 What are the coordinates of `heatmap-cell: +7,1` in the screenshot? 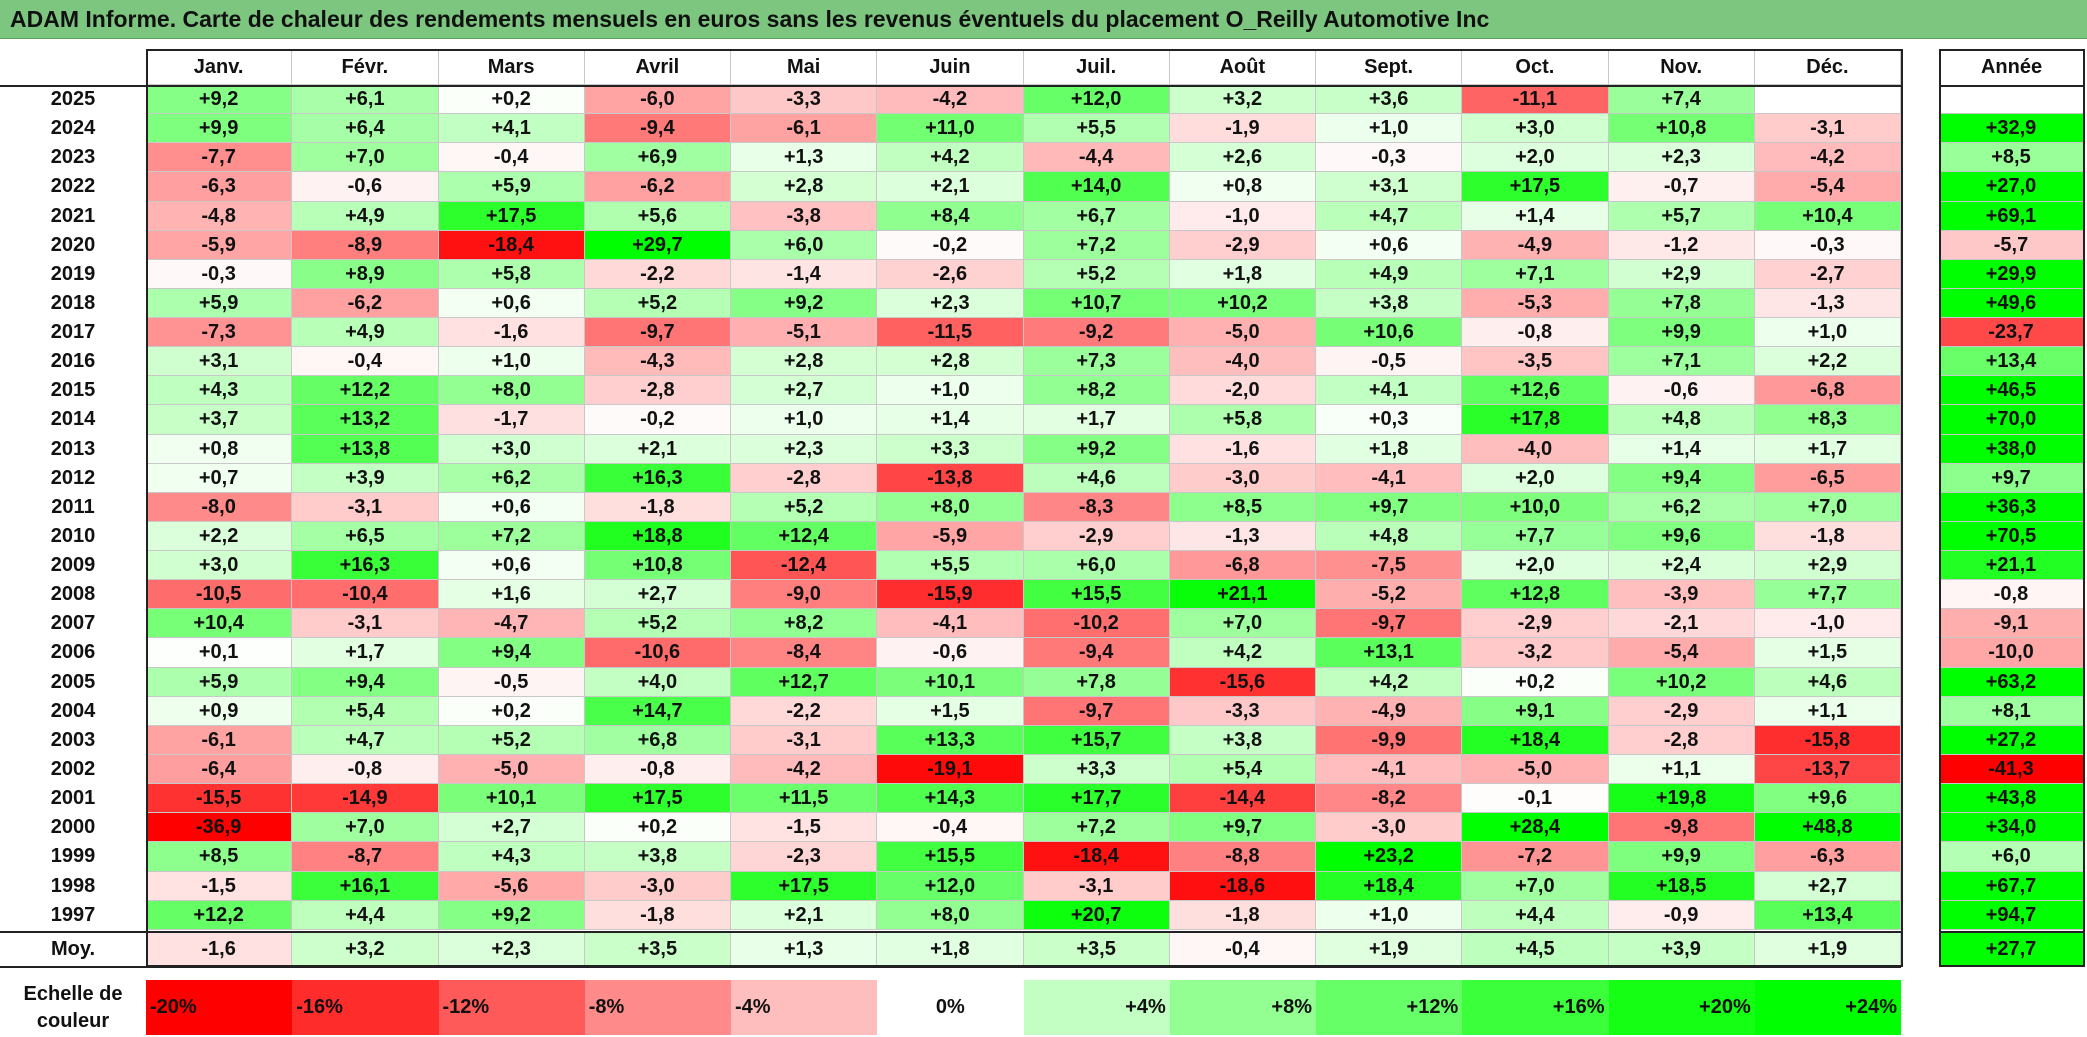 It's located at (1681, 362).